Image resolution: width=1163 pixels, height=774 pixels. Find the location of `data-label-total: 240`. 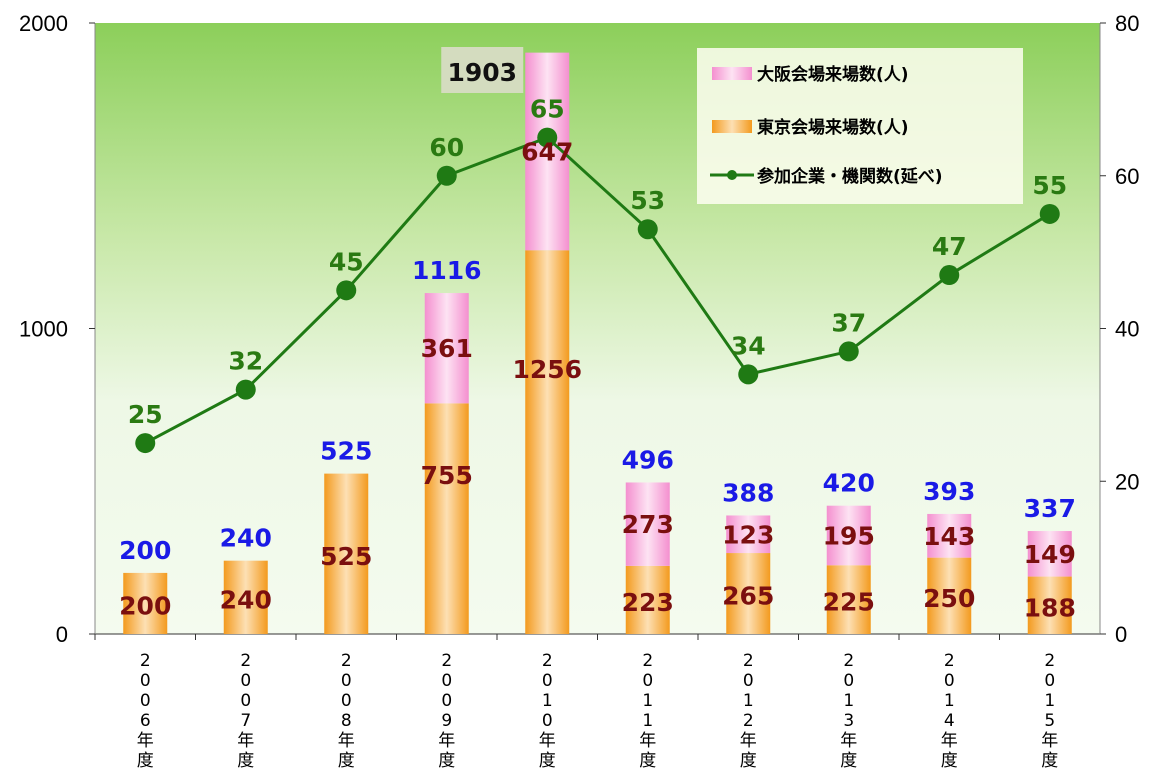

data-label-total: 240 is located at coordinates (246, 538).